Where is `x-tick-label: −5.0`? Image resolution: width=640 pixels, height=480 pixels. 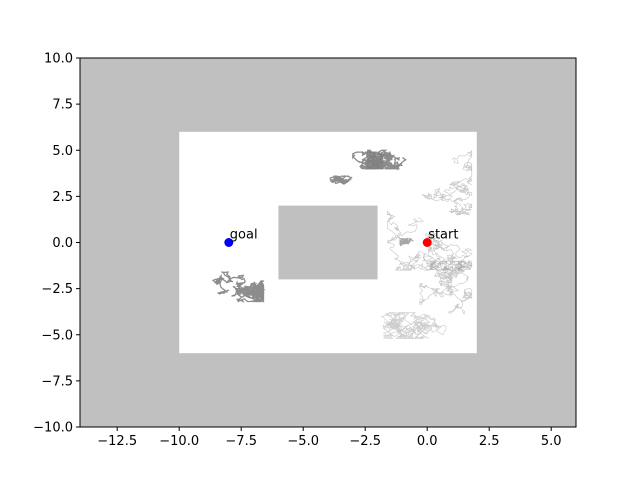
x-tick-label: −5.0 is located at coordinates (303, 441).